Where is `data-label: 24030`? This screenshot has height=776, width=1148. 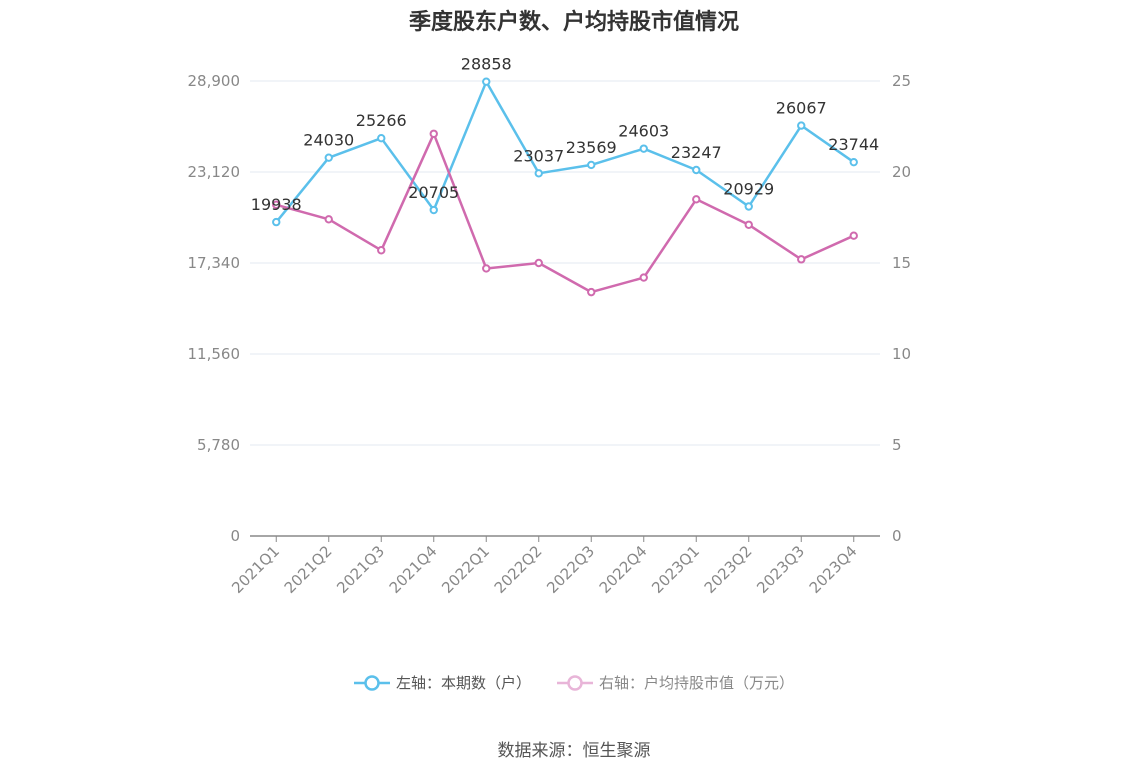
data-label: 24030 is located at coordinates (328, 140).